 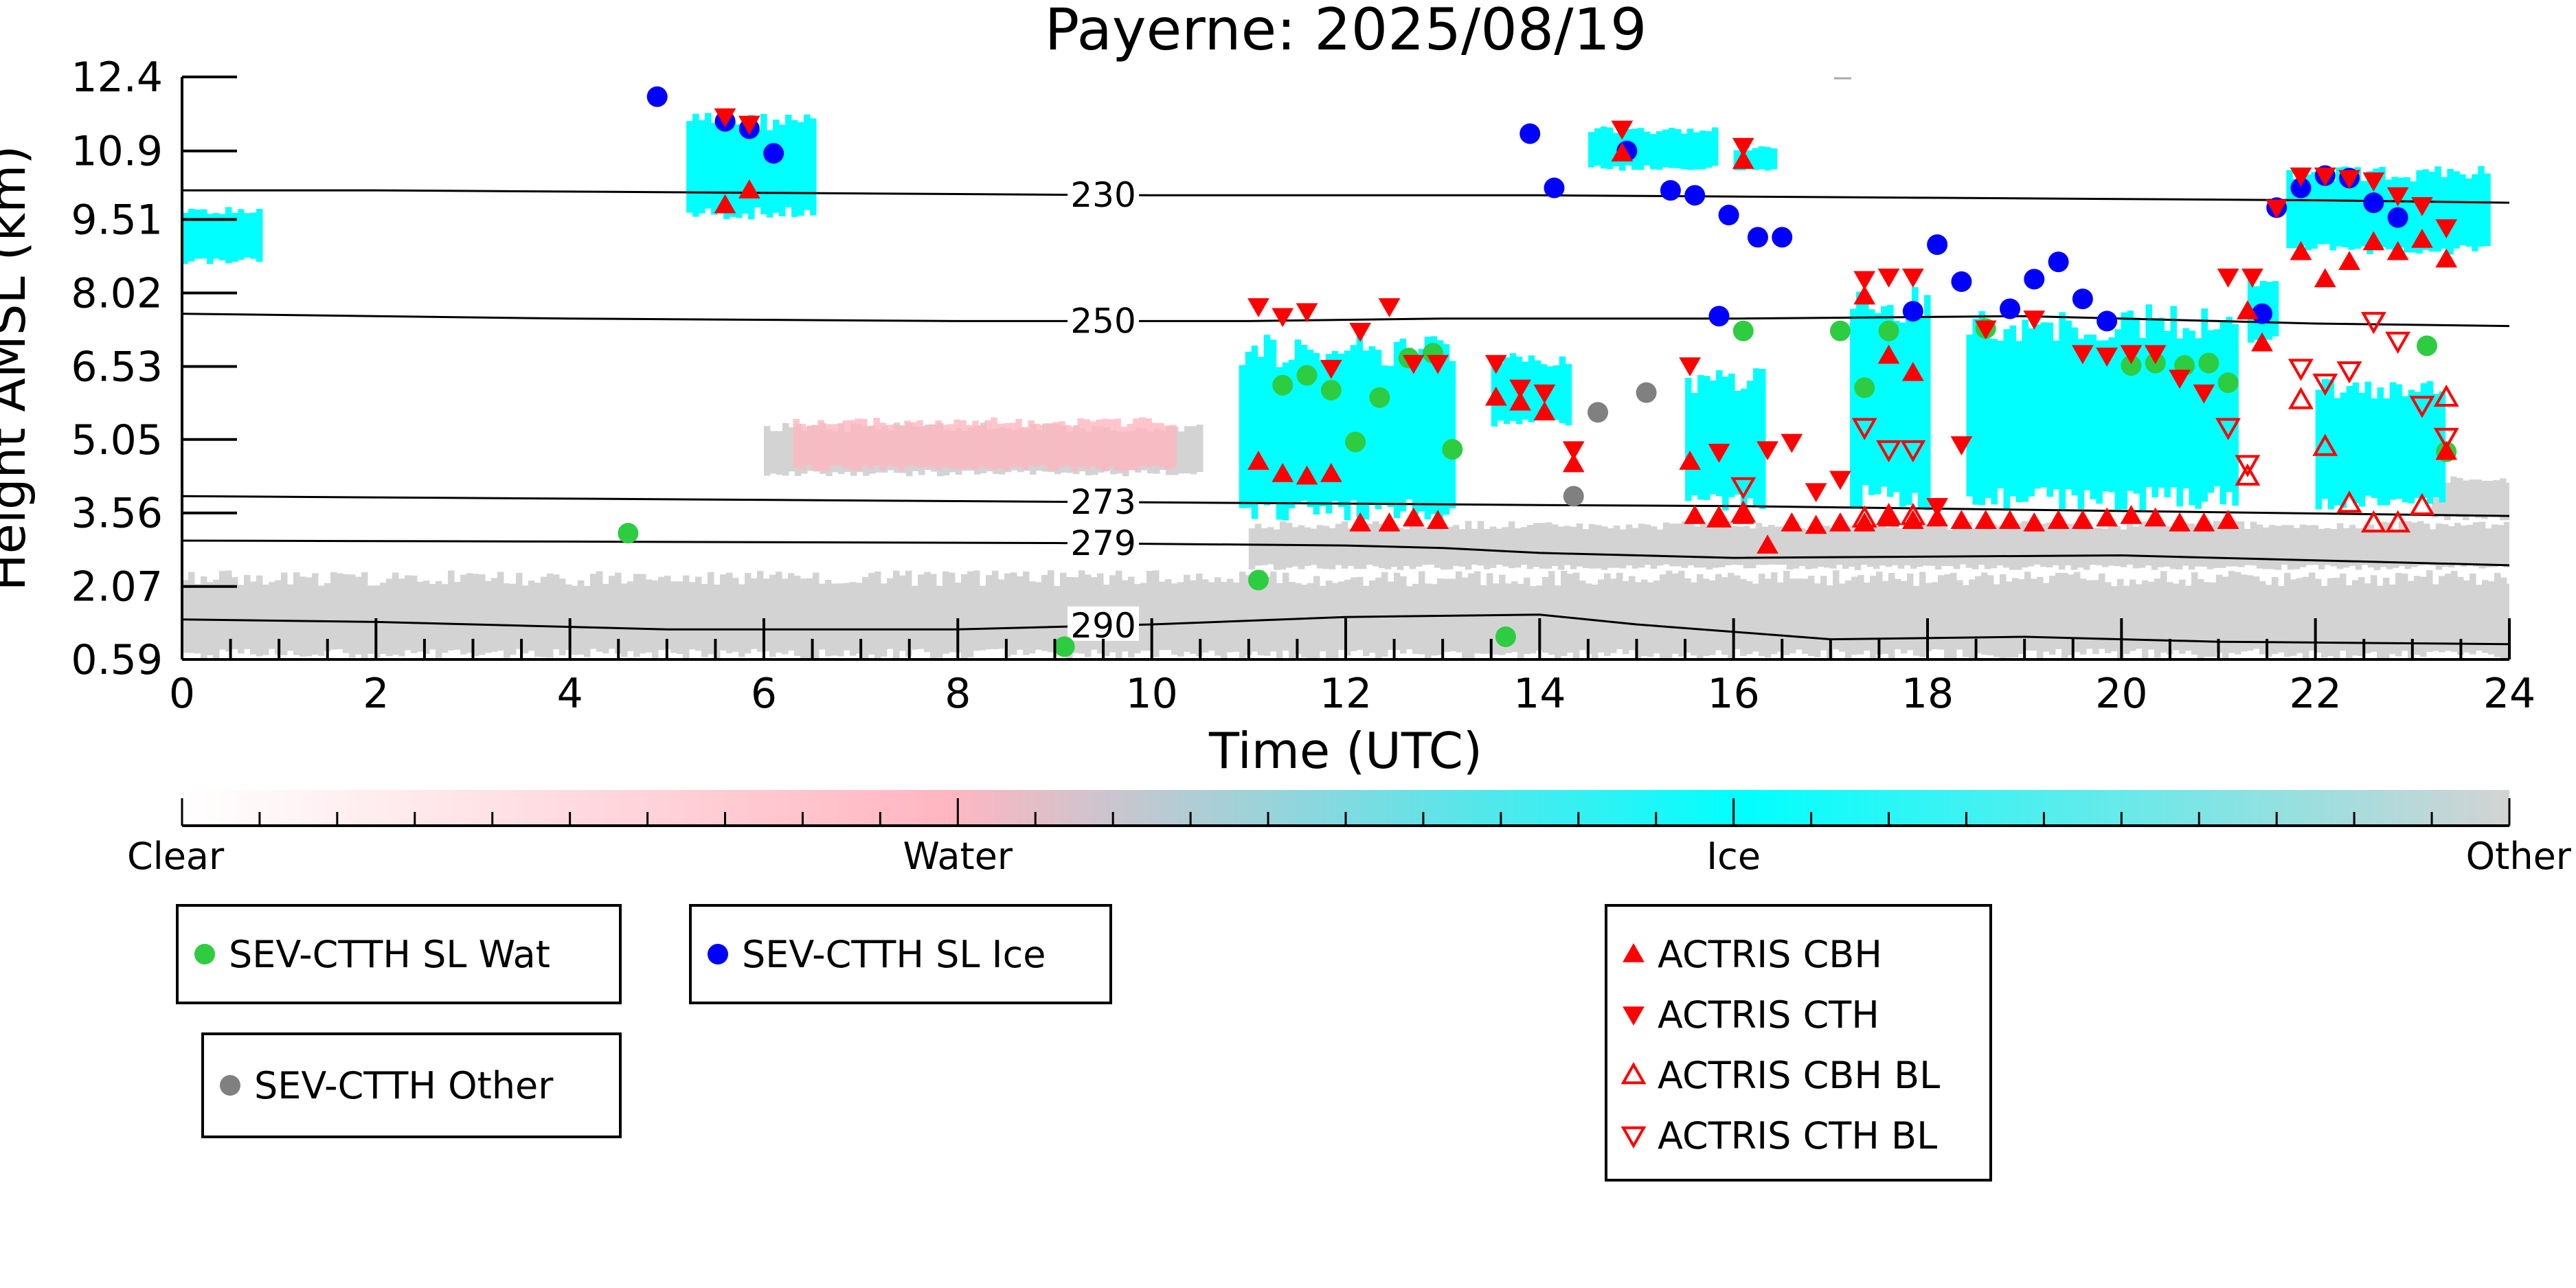 What do you see at coordinates (570, 694) in the screenshot?
I see `x-tick-label: 4` at bounding box center [570, 694].